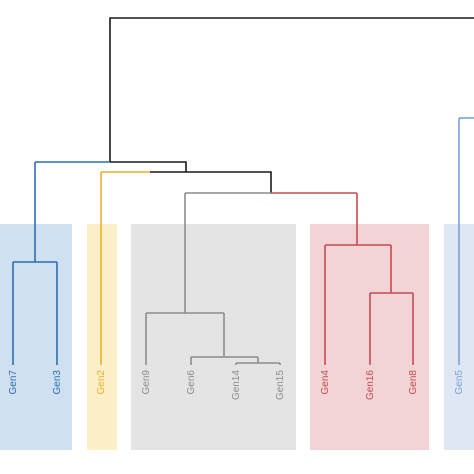 The image size is (474, 474). Describe the element at coordinates (36, 337) in the screenshot. I see `cluster-box-blue` at that location.